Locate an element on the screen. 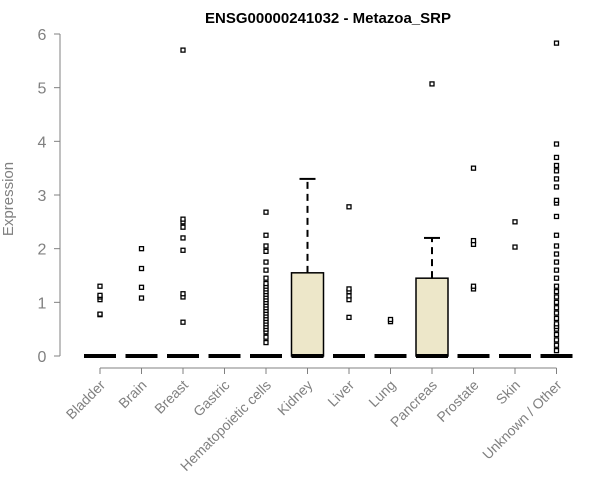 This screenshot has height=500, width=600. x-tick-label: Bladder is located at coordinates (86, 400).